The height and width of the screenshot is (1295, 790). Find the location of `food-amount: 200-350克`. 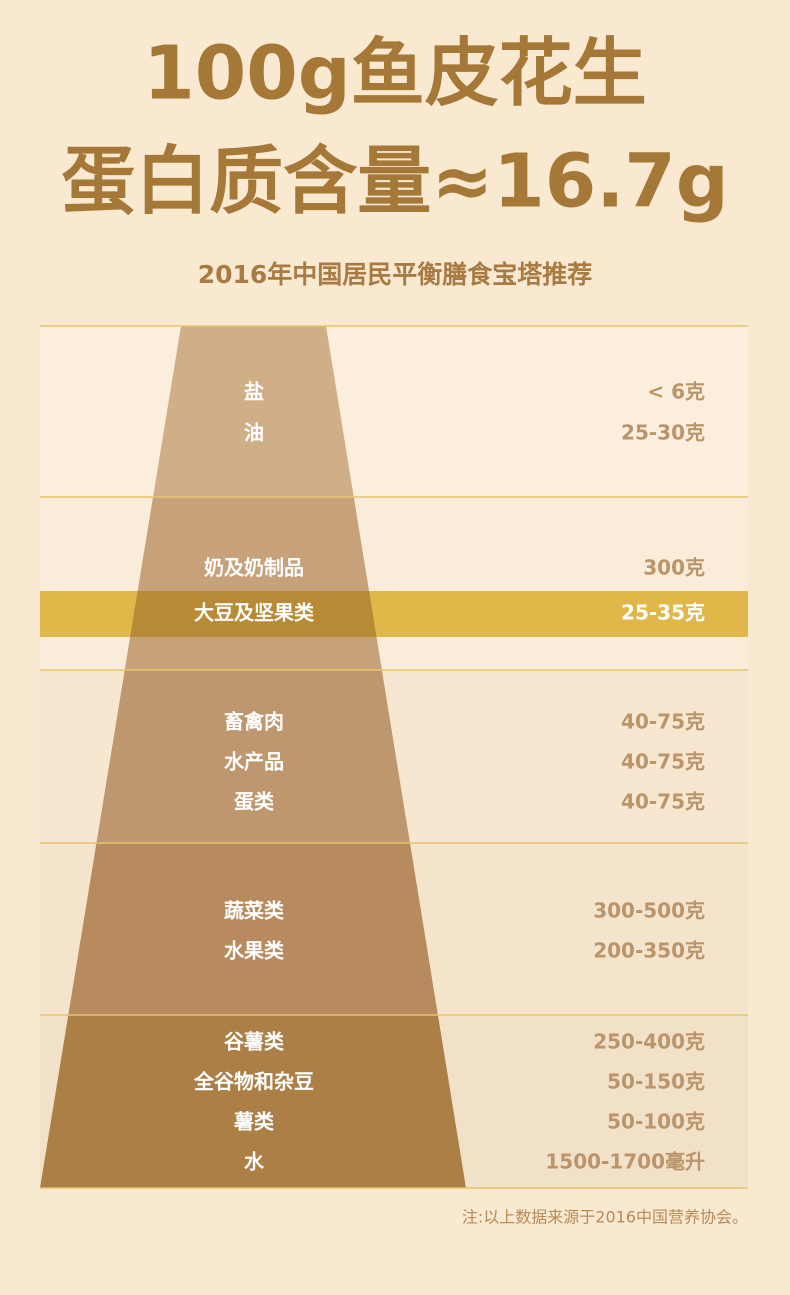

food-amount: 200-350克 is located at coordinates (649, 951).